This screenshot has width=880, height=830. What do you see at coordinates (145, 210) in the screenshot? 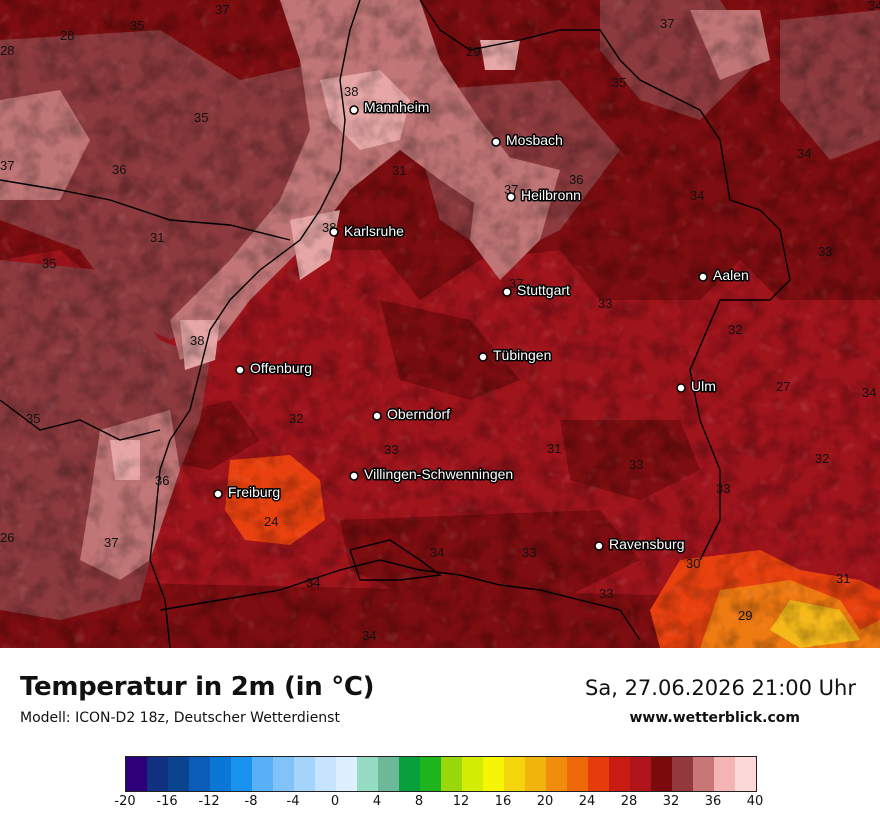
I see `northern-border` at bounding box center [145, 210].